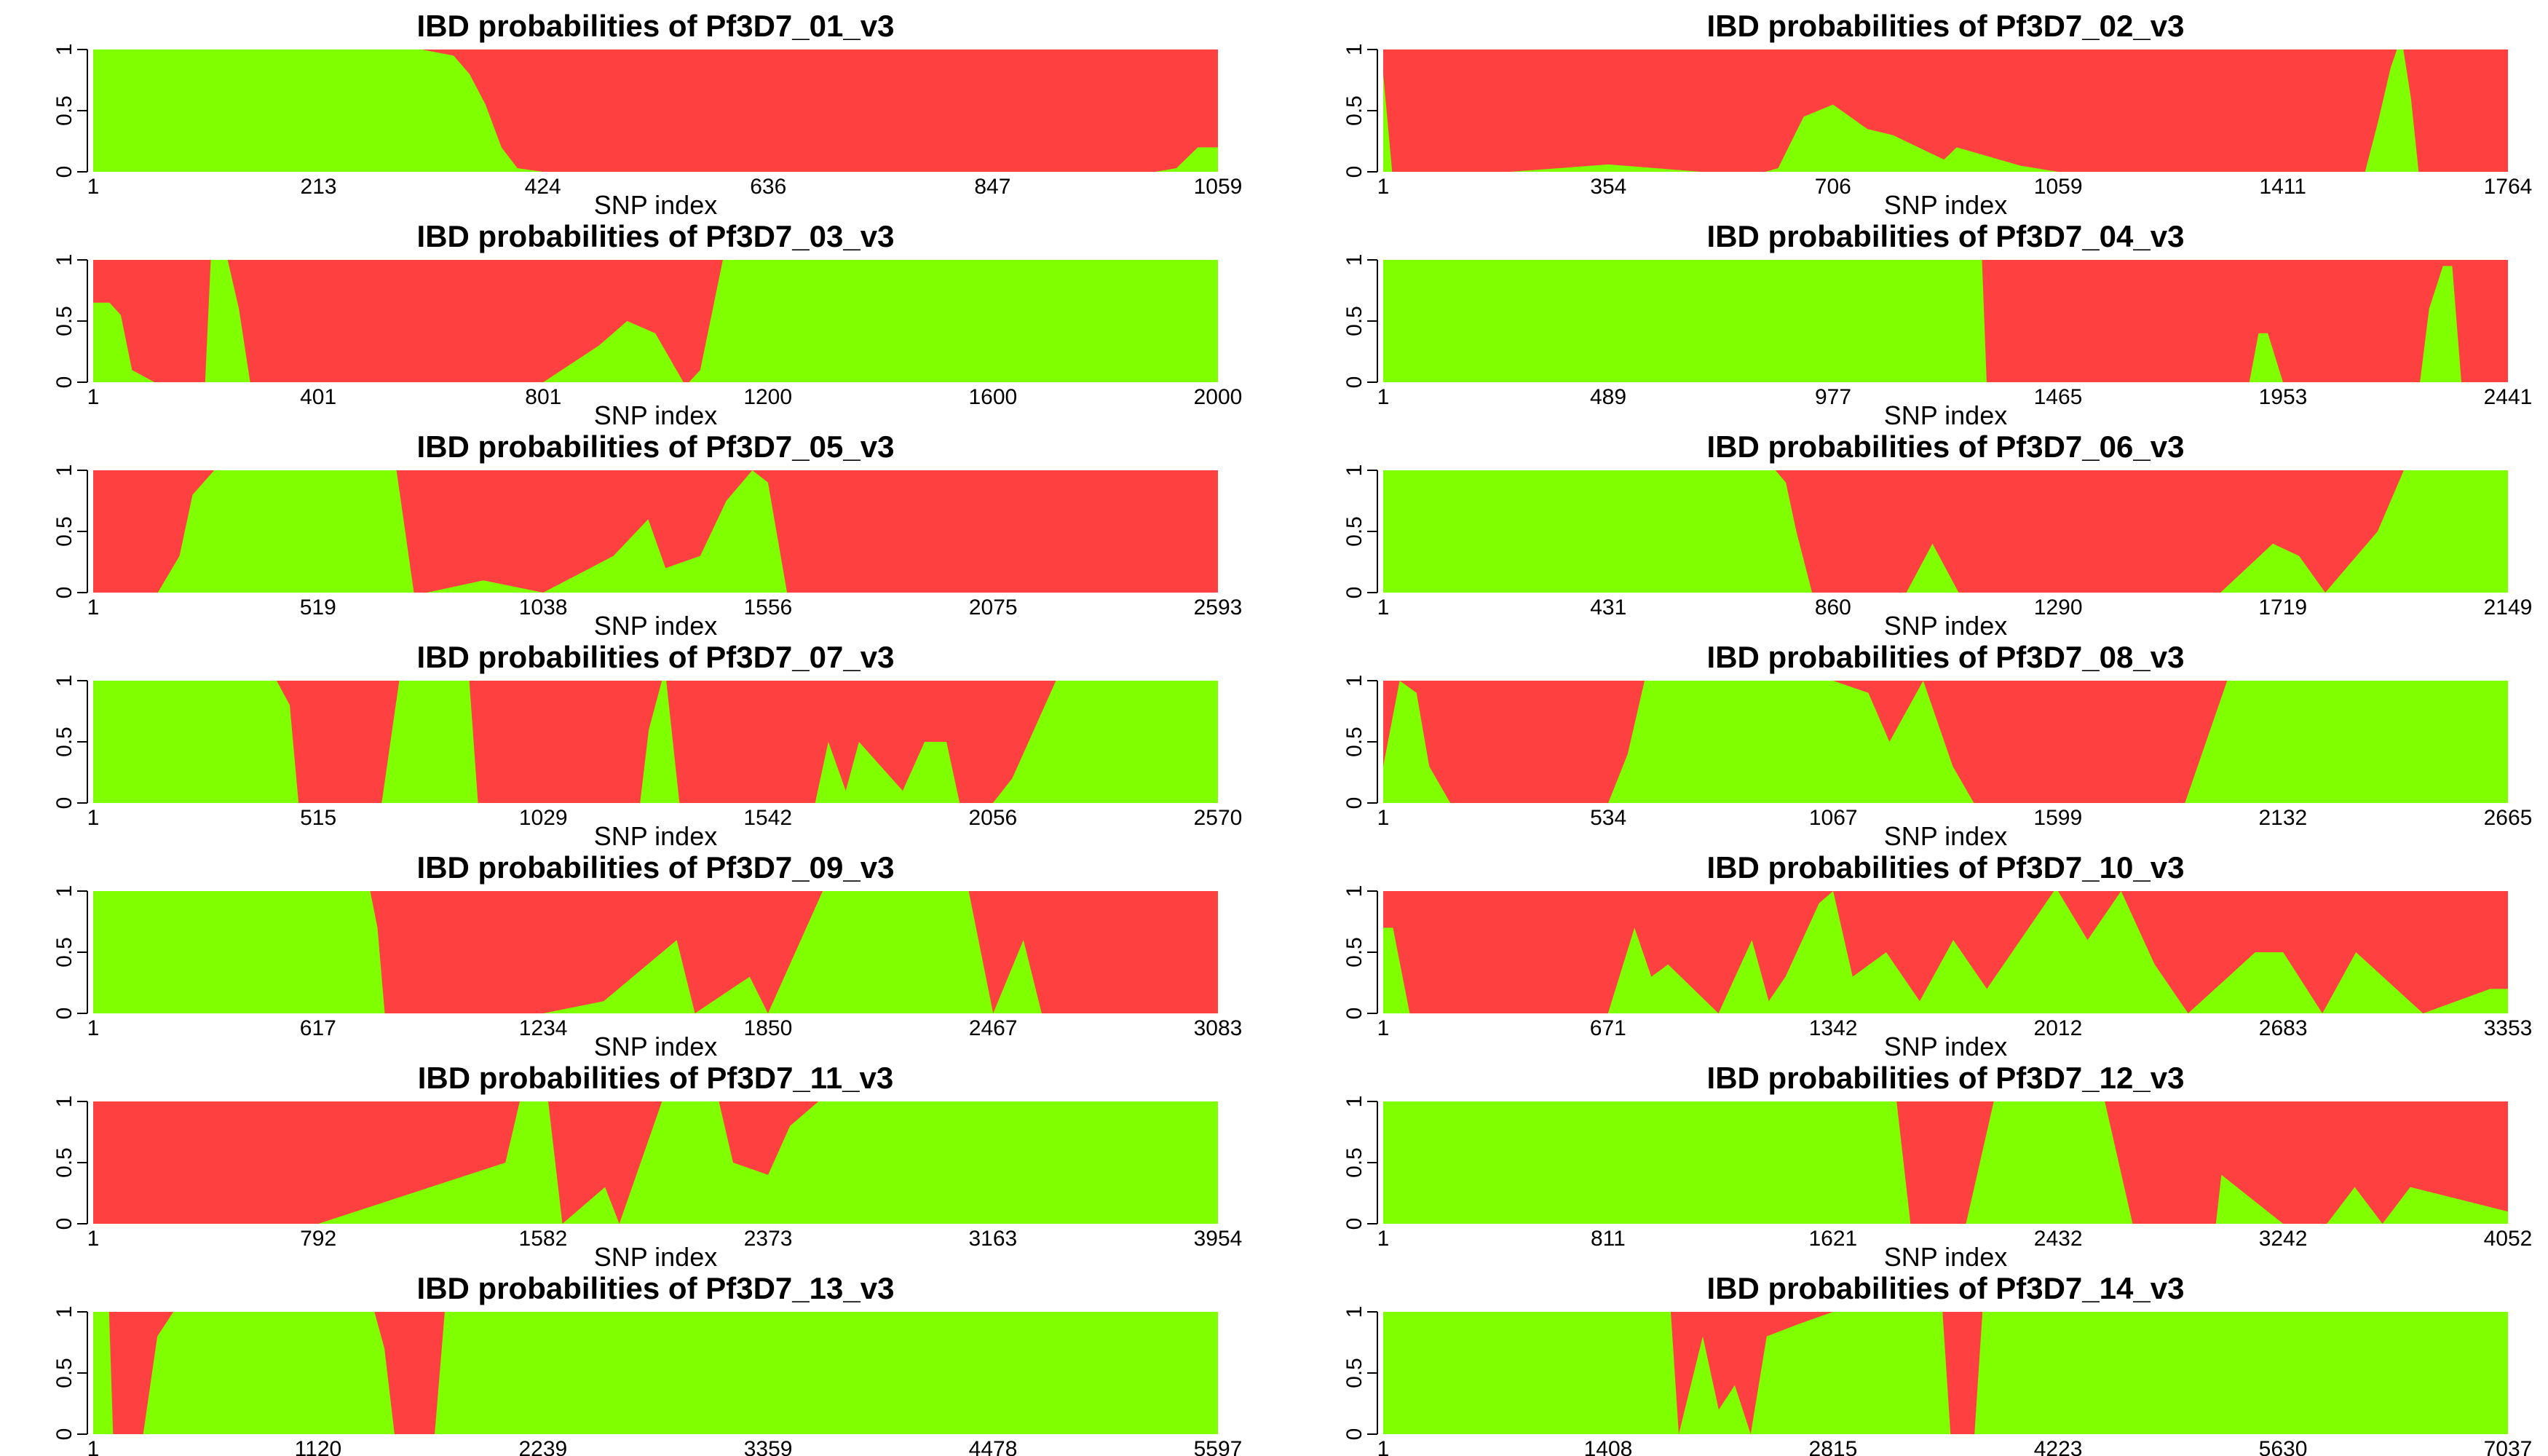 The height and width of the screenshot is (1456, 2548). I want to click on x-tick-label: 1465, so click(2058, 397).